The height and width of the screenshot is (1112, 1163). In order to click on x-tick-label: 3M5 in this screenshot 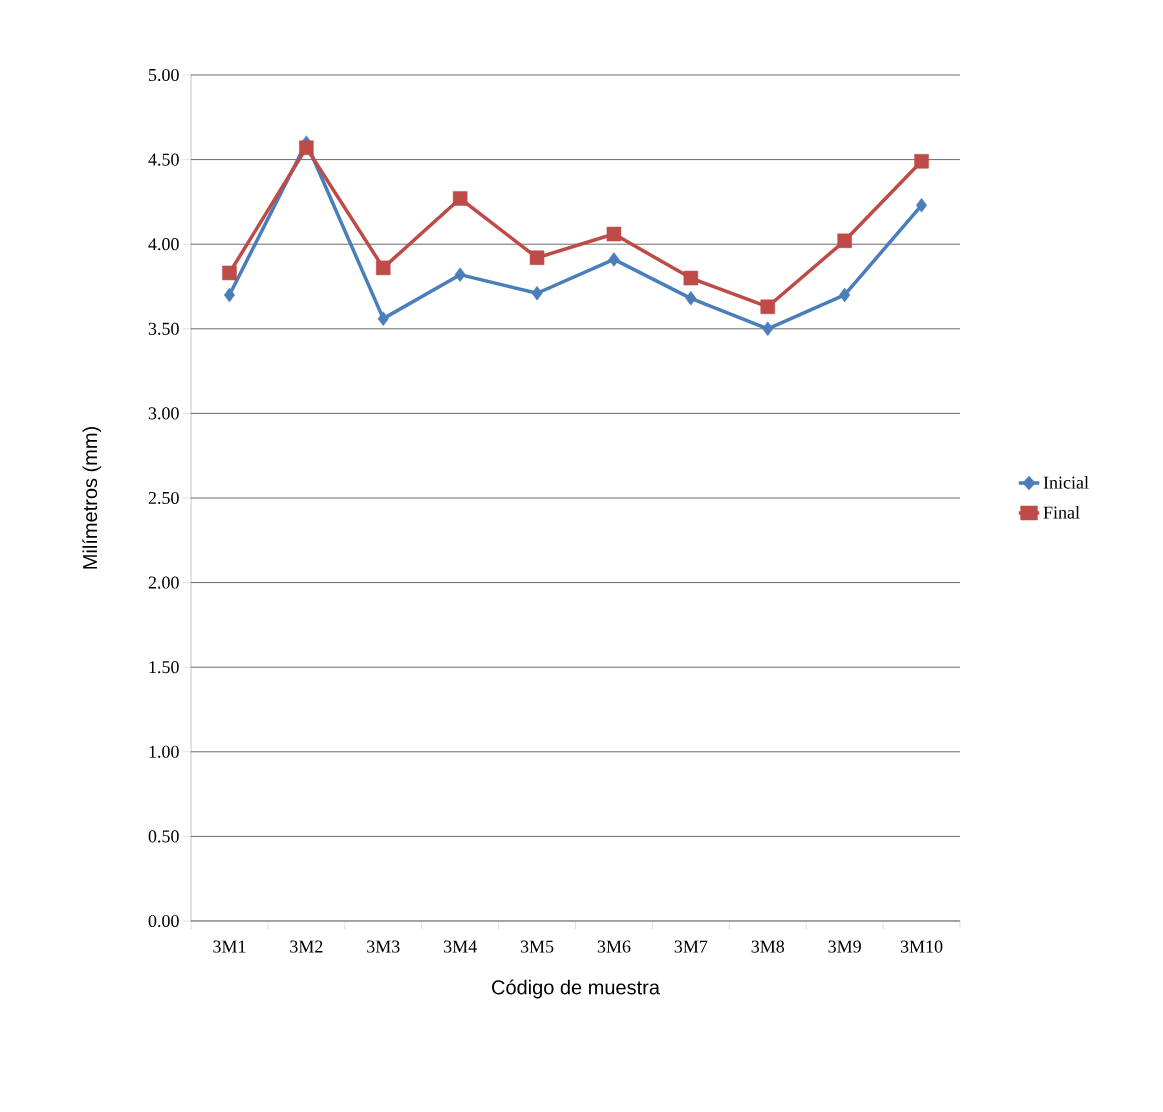, I will do `click(537, 946)`.